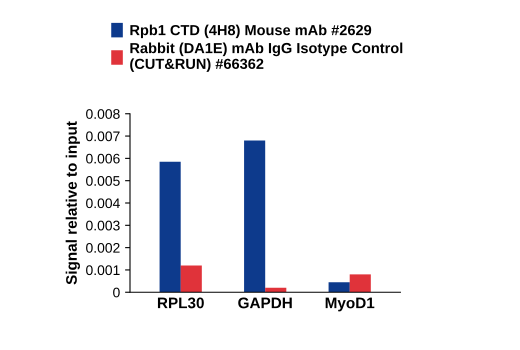 The width and height of the screenshot is (520, 350). Describe the element at coordinates (116, 293) in the screenshot. I see `y-tick-label: 0` at that location.